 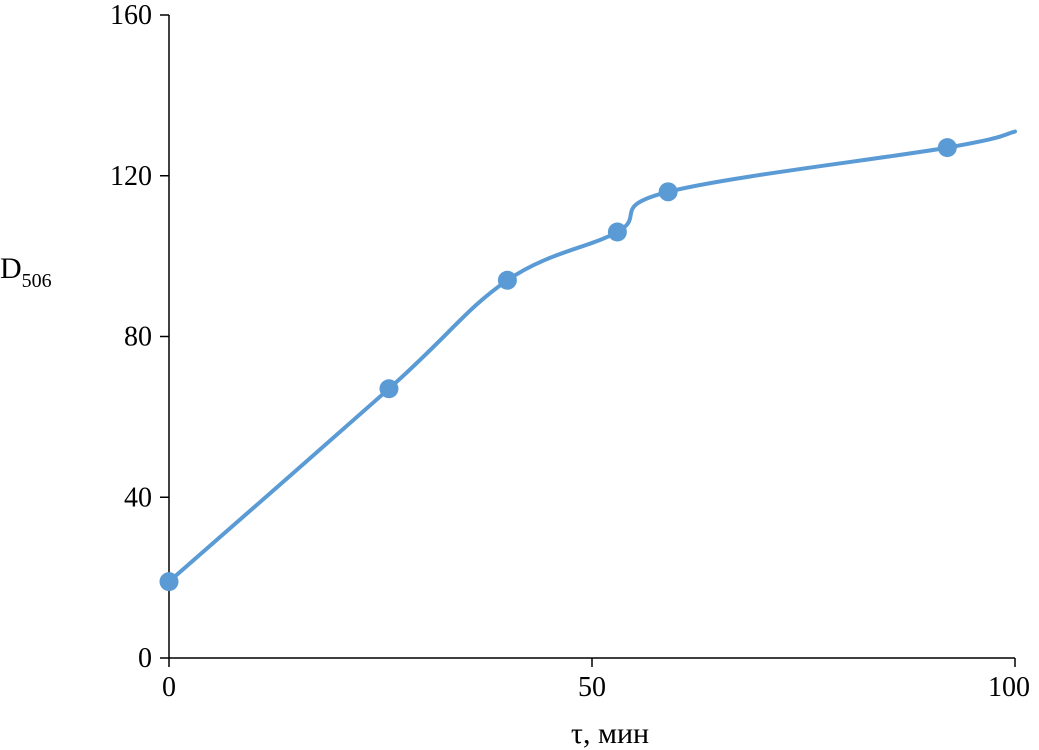 I want to click on y-axis-title-main: D, so click(x=11, y=268).